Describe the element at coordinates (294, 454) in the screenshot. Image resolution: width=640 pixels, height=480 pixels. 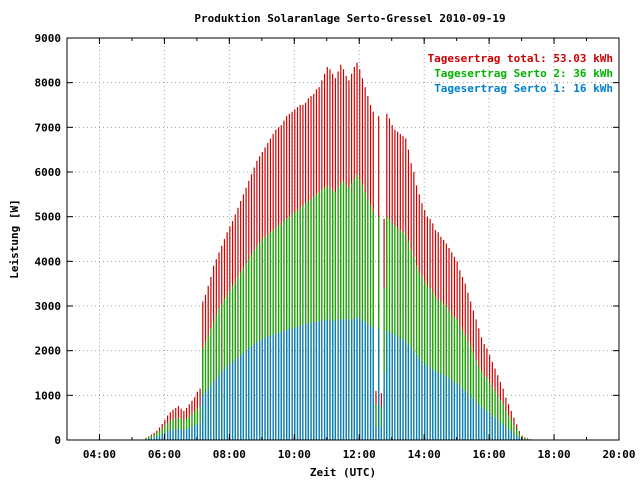
I see `x-tick-label: 10:00` at that location.